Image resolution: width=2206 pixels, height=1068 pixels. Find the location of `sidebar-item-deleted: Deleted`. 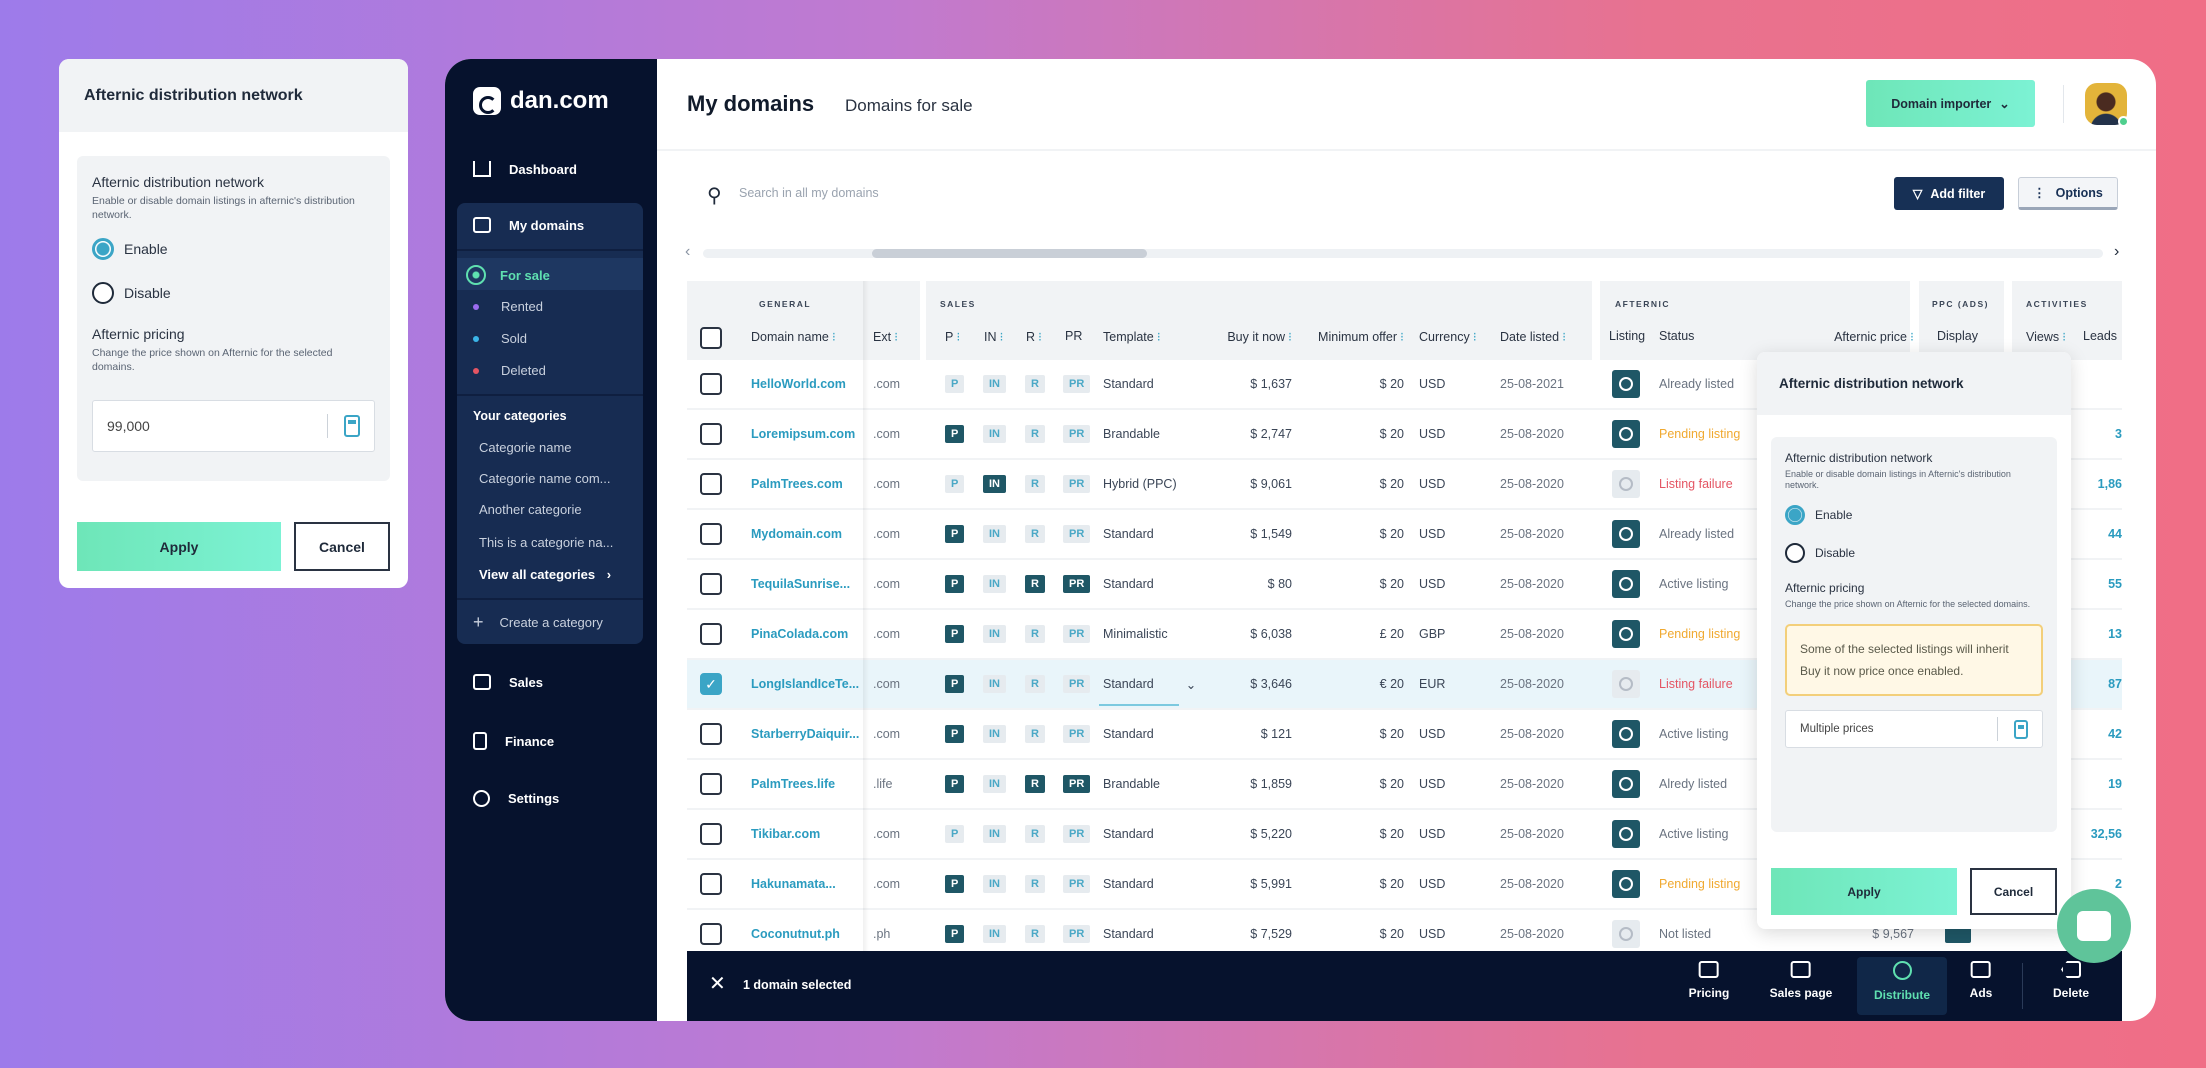

sidebar-item-deleted: Deleted is located at coordinates (509, 370).